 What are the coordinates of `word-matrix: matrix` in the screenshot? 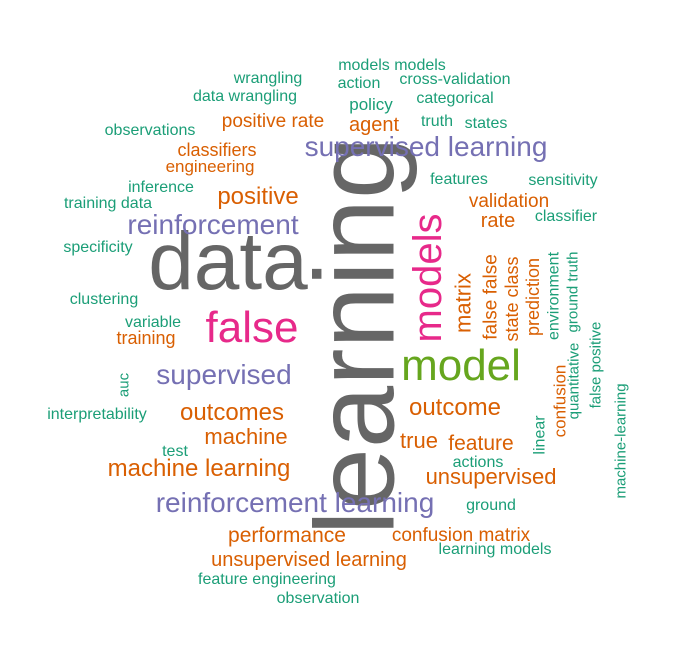 It's located at (463, 303).